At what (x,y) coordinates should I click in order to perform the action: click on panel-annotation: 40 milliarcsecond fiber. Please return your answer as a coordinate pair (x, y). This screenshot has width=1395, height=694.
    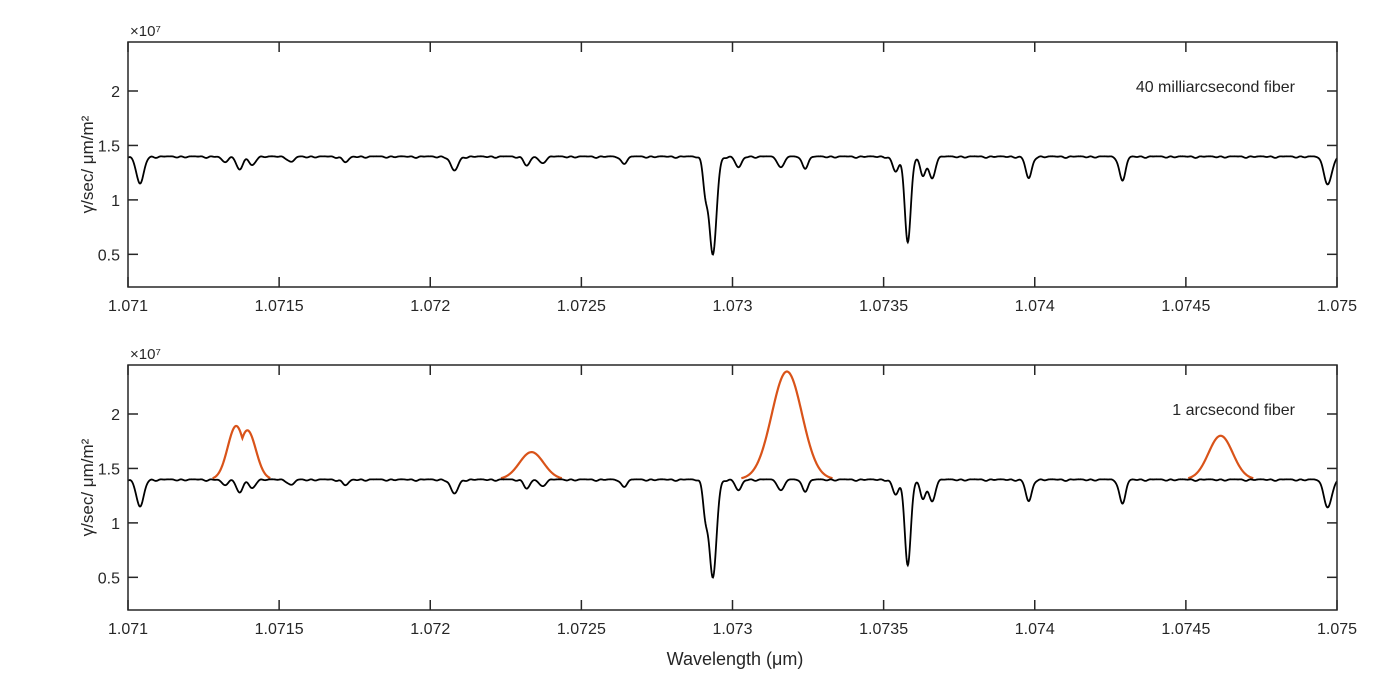
    Looking at the image, I should click on (1216, 87).